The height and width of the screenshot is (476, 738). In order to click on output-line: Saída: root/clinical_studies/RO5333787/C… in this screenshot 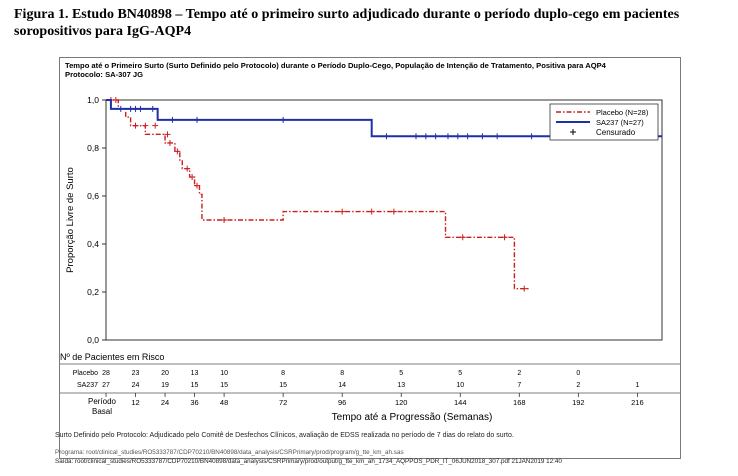, I will do `click(308, 461)`.